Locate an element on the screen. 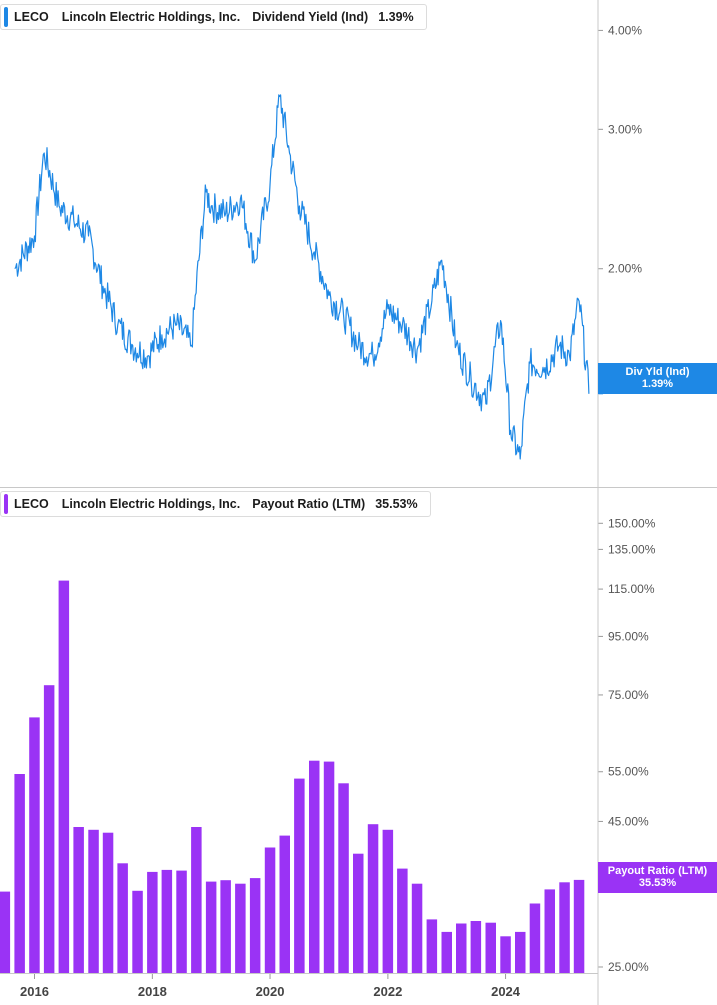  metric-value: 1.39% is located at coordinates (396, 17).